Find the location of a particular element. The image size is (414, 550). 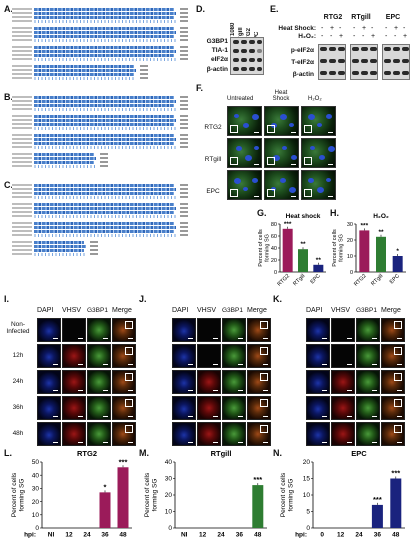

row-label: EPC is located at coordinates (213, 191).